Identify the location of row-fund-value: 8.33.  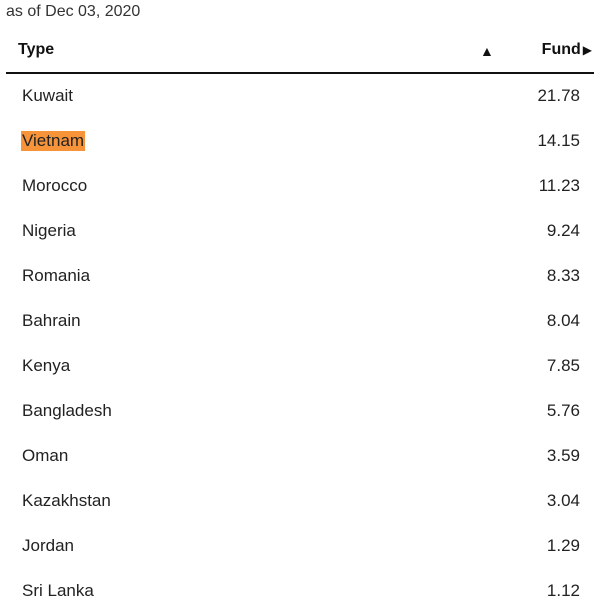
(563, 275).